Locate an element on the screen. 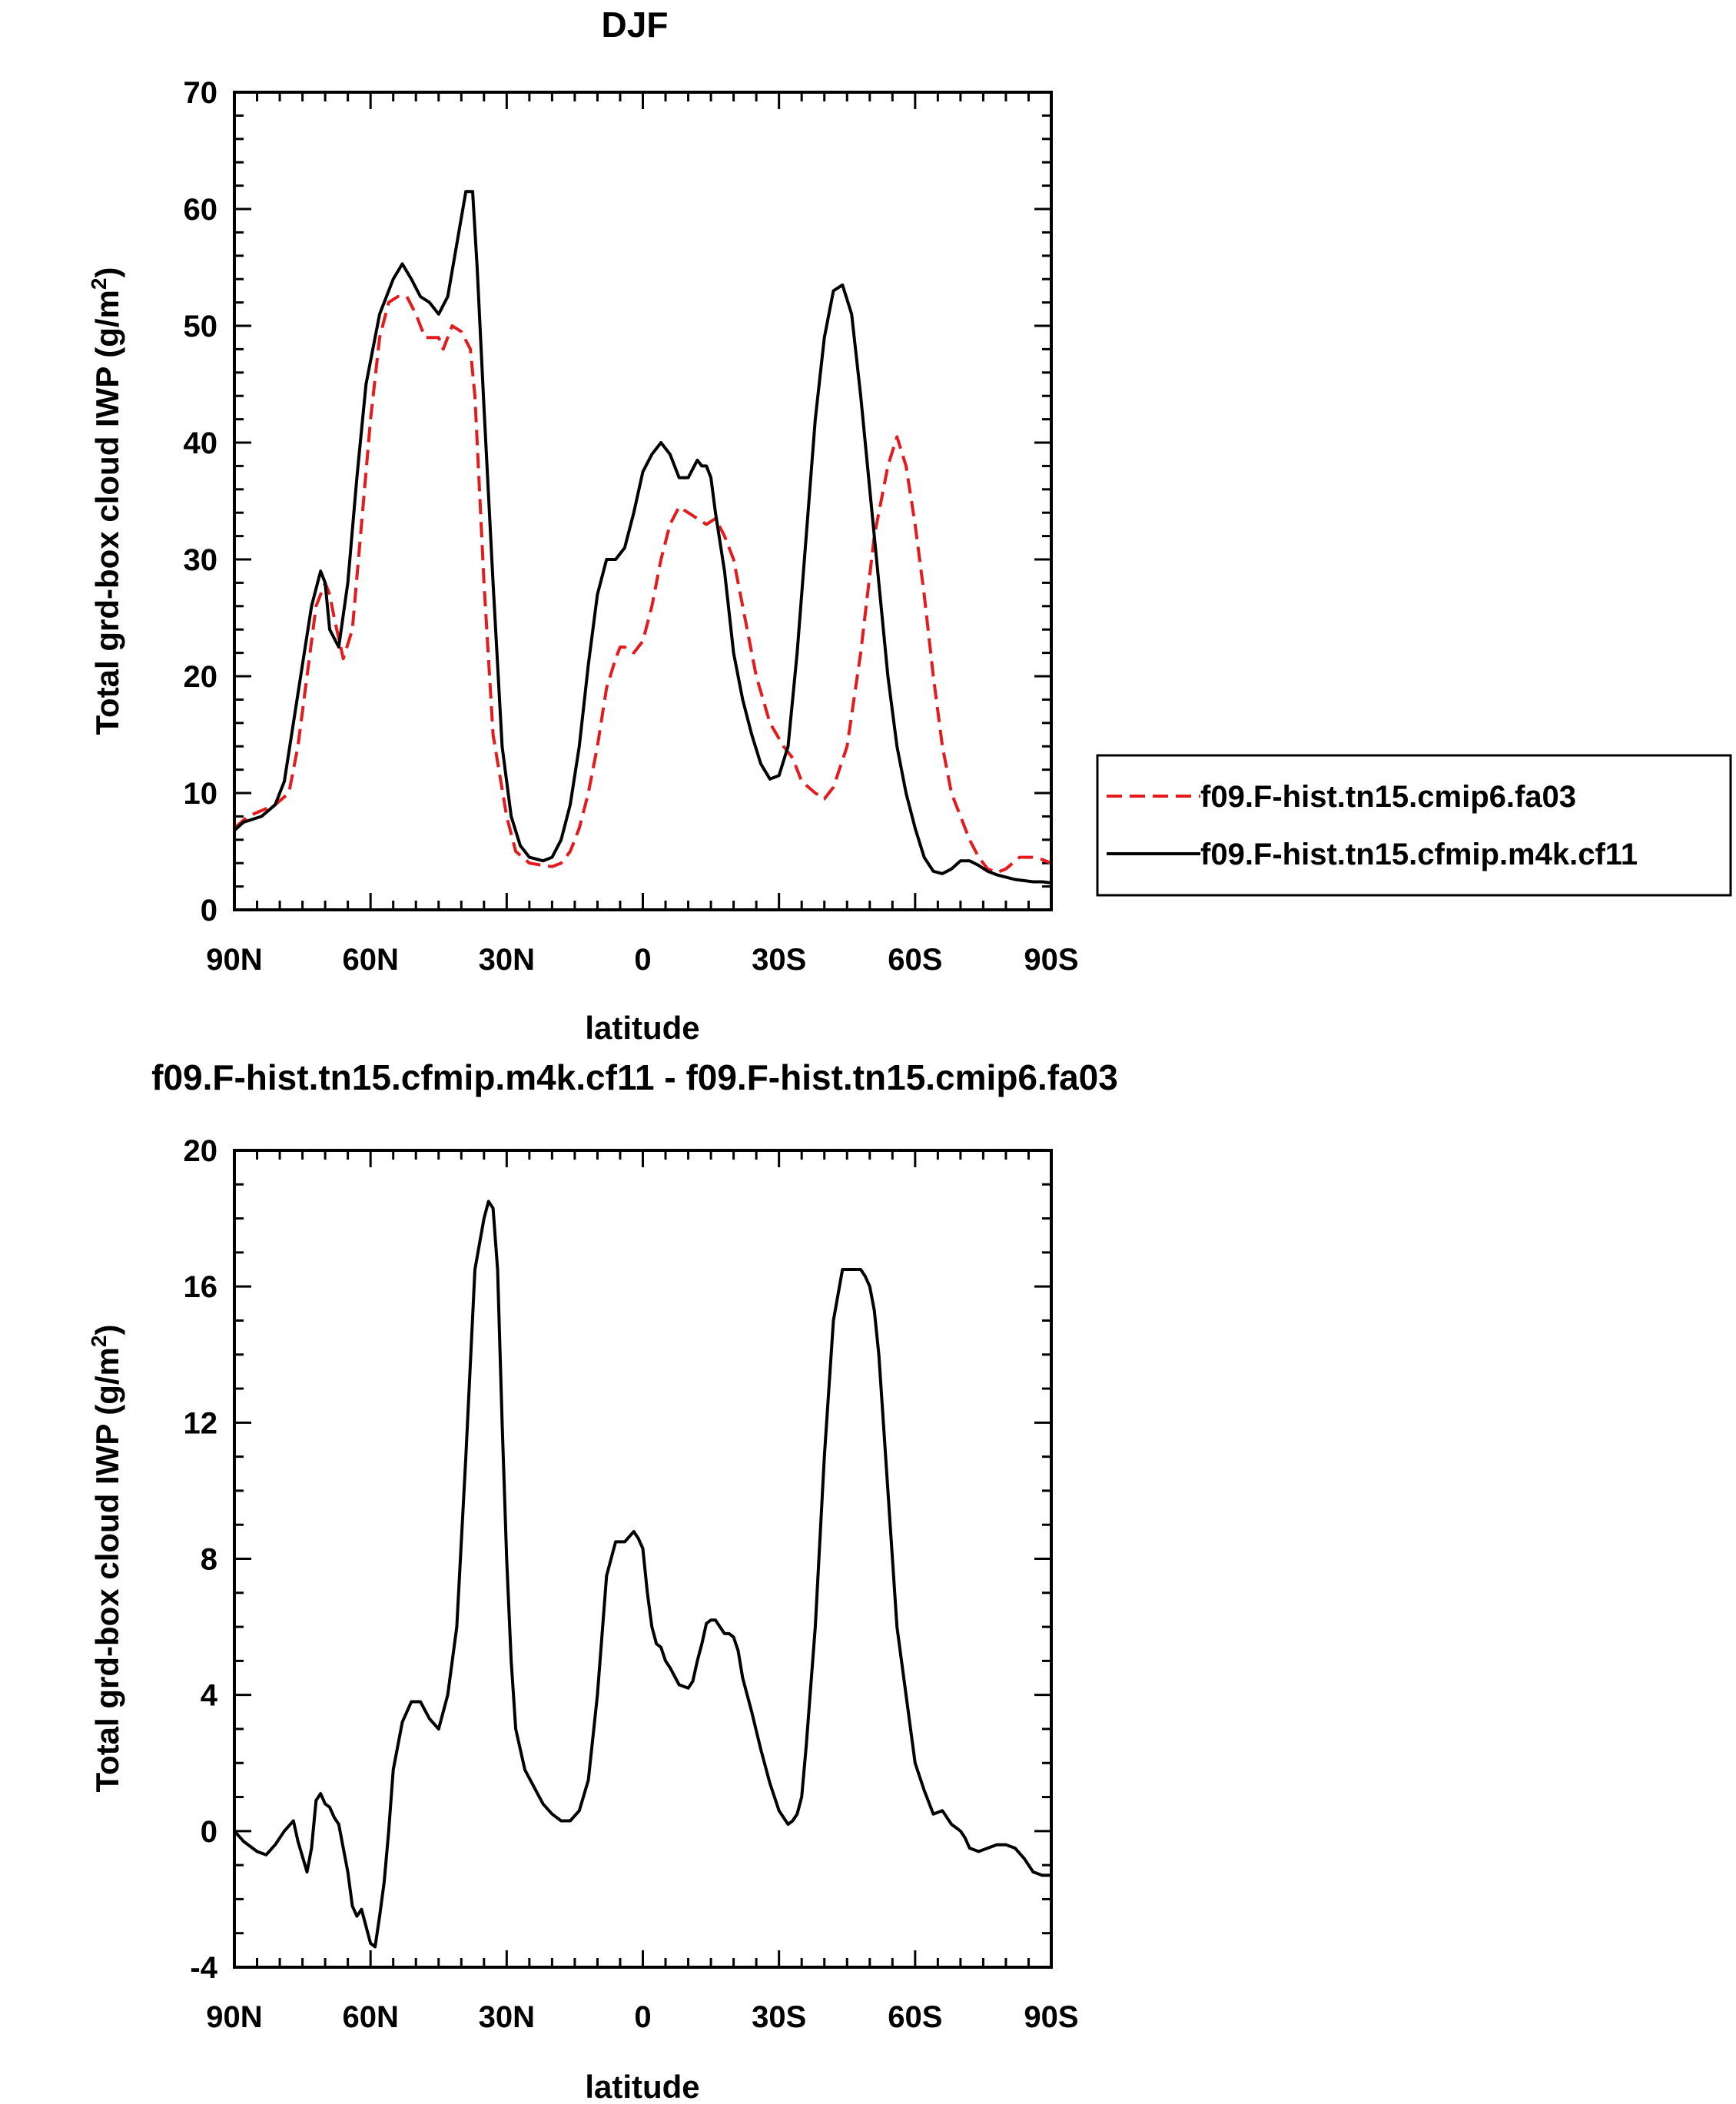  top-chart-y-axis-title: Total grd-box cloud IWP (g/m2) is located at coordinates (106, 501).